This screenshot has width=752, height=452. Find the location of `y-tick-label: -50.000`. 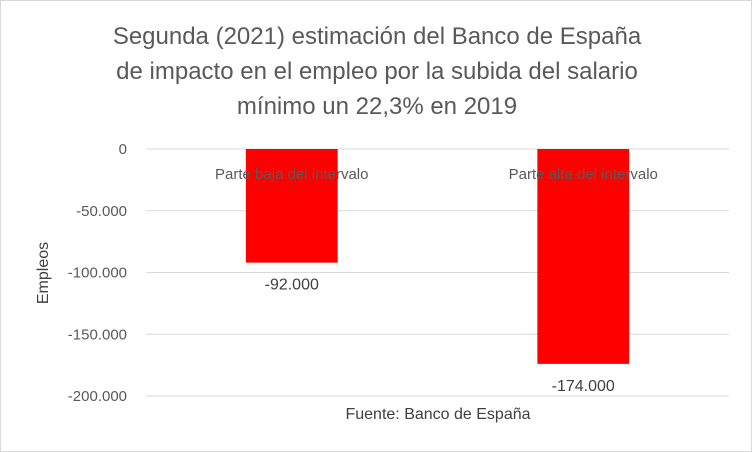

y-tick-label: -50.000 is located at coordinates (101, 211).